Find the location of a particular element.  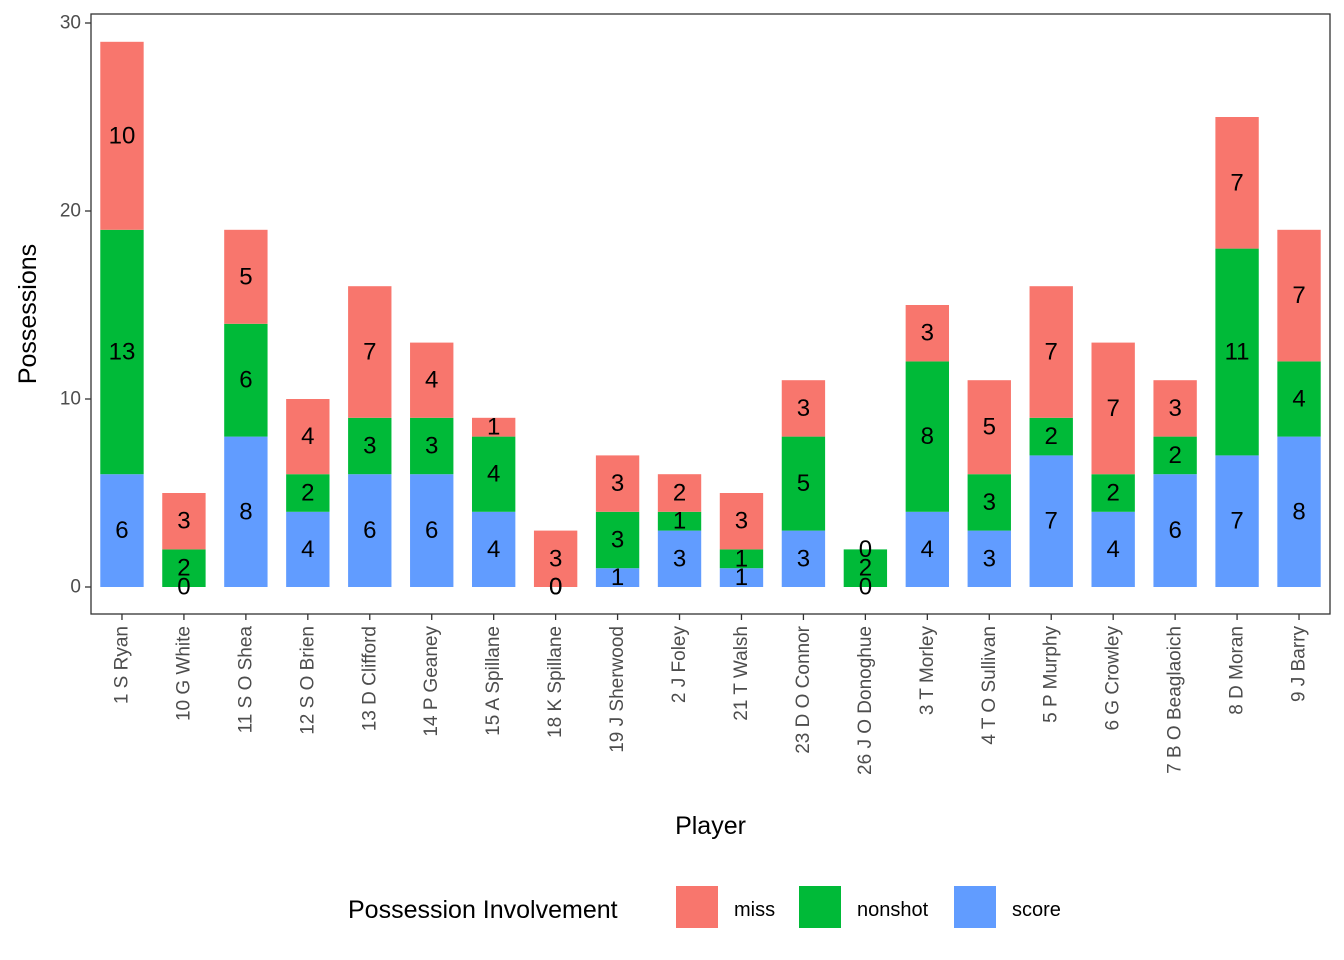

data-label-nonshot-1-s-ryan: 13 is located at coordinates (122, 352).